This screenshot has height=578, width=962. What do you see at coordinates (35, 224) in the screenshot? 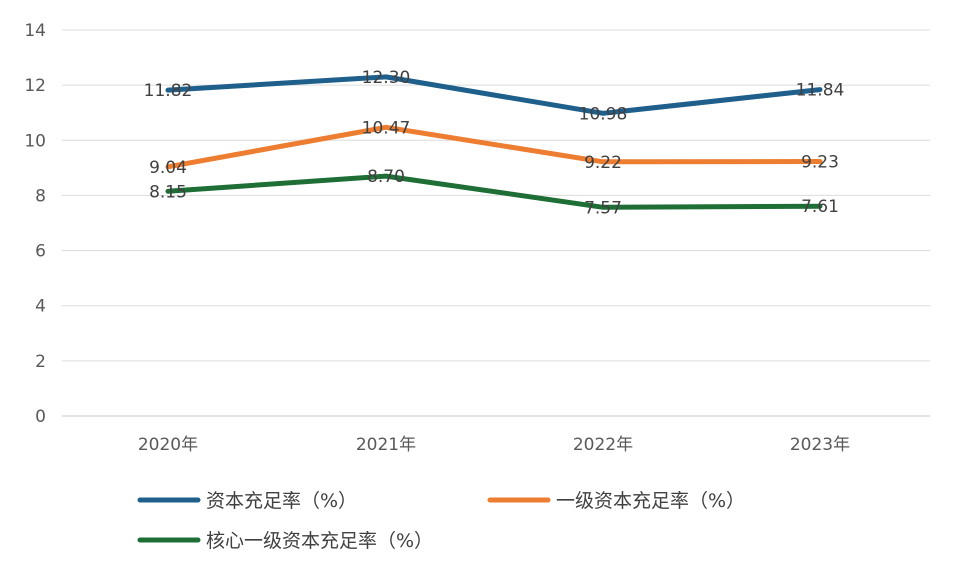
I see `y-axis-tick-labels: 0 2 4 6 8 10 12 14` at bounding box center [35, 224].